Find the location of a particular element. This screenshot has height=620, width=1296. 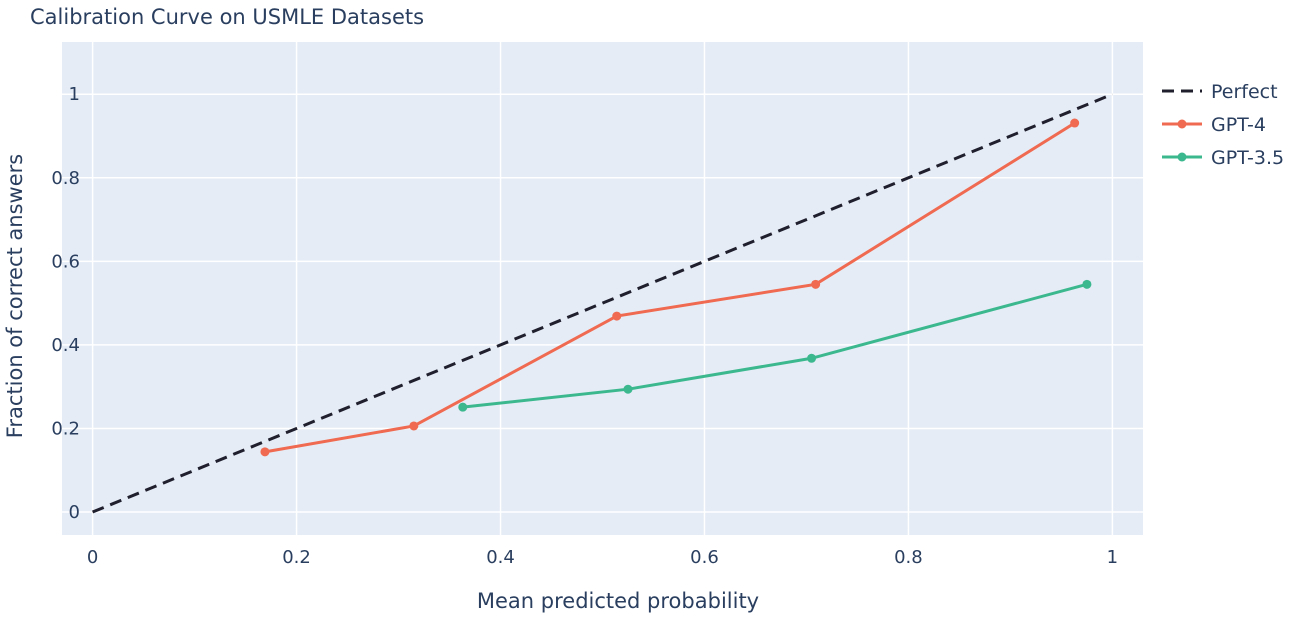

y-axis-label: Fraction of correct answers is located at coordinates (15, 296).